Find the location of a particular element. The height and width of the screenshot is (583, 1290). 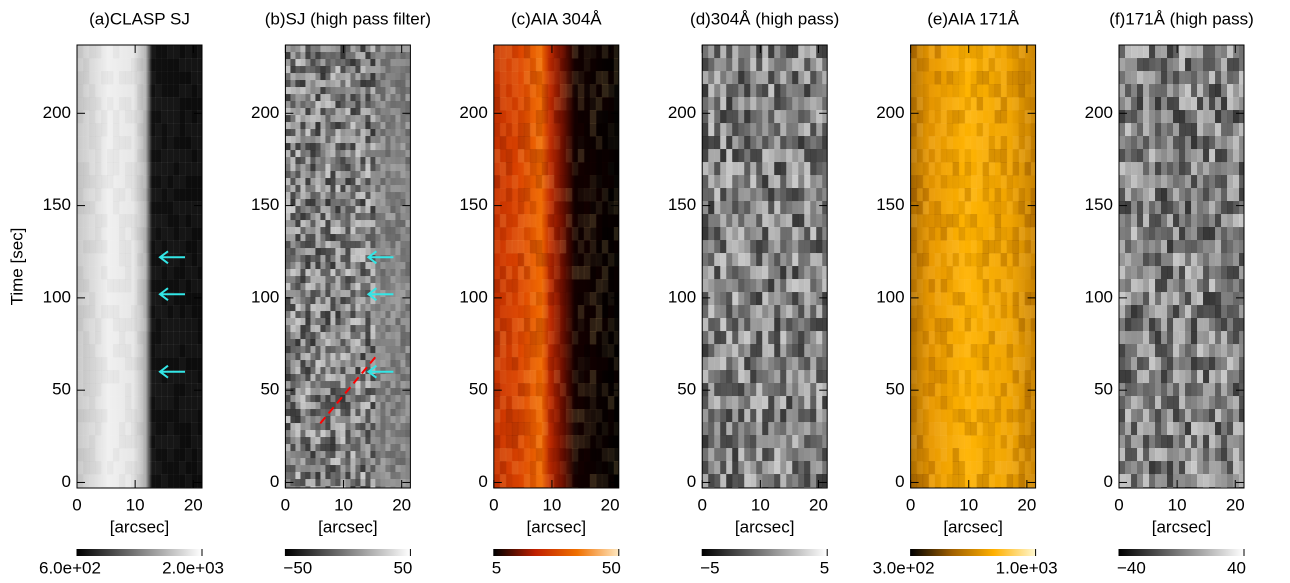

colorbar-tick-label: 2.0e+03 is located at coordinates (193, 567).